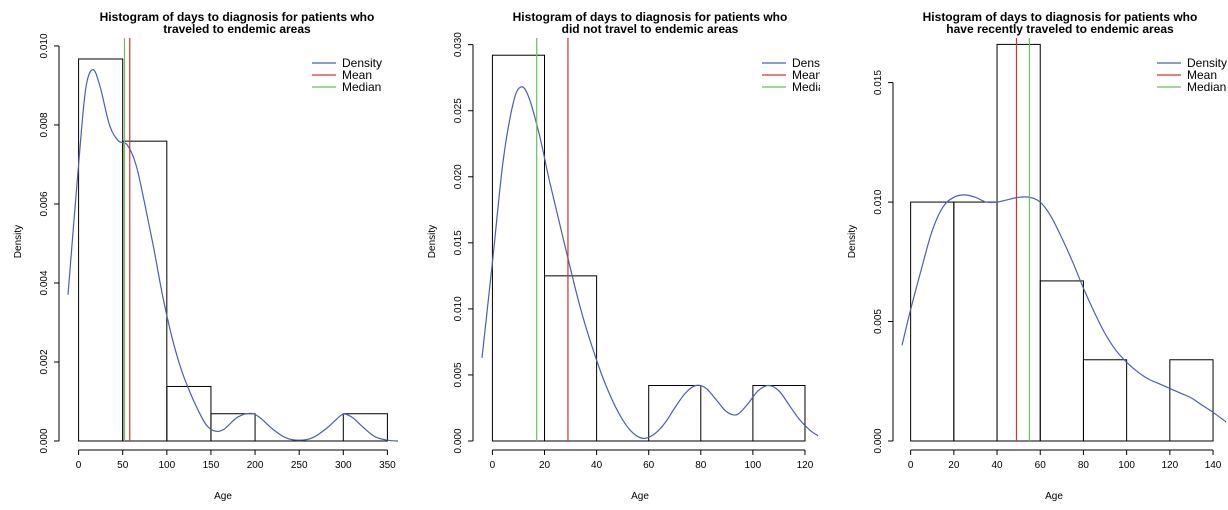  What do you see at coordinates (237, 29) in the screenshot?
I see `chart-title-line: traveled to endemic areas` at bounding box center [237, 29].